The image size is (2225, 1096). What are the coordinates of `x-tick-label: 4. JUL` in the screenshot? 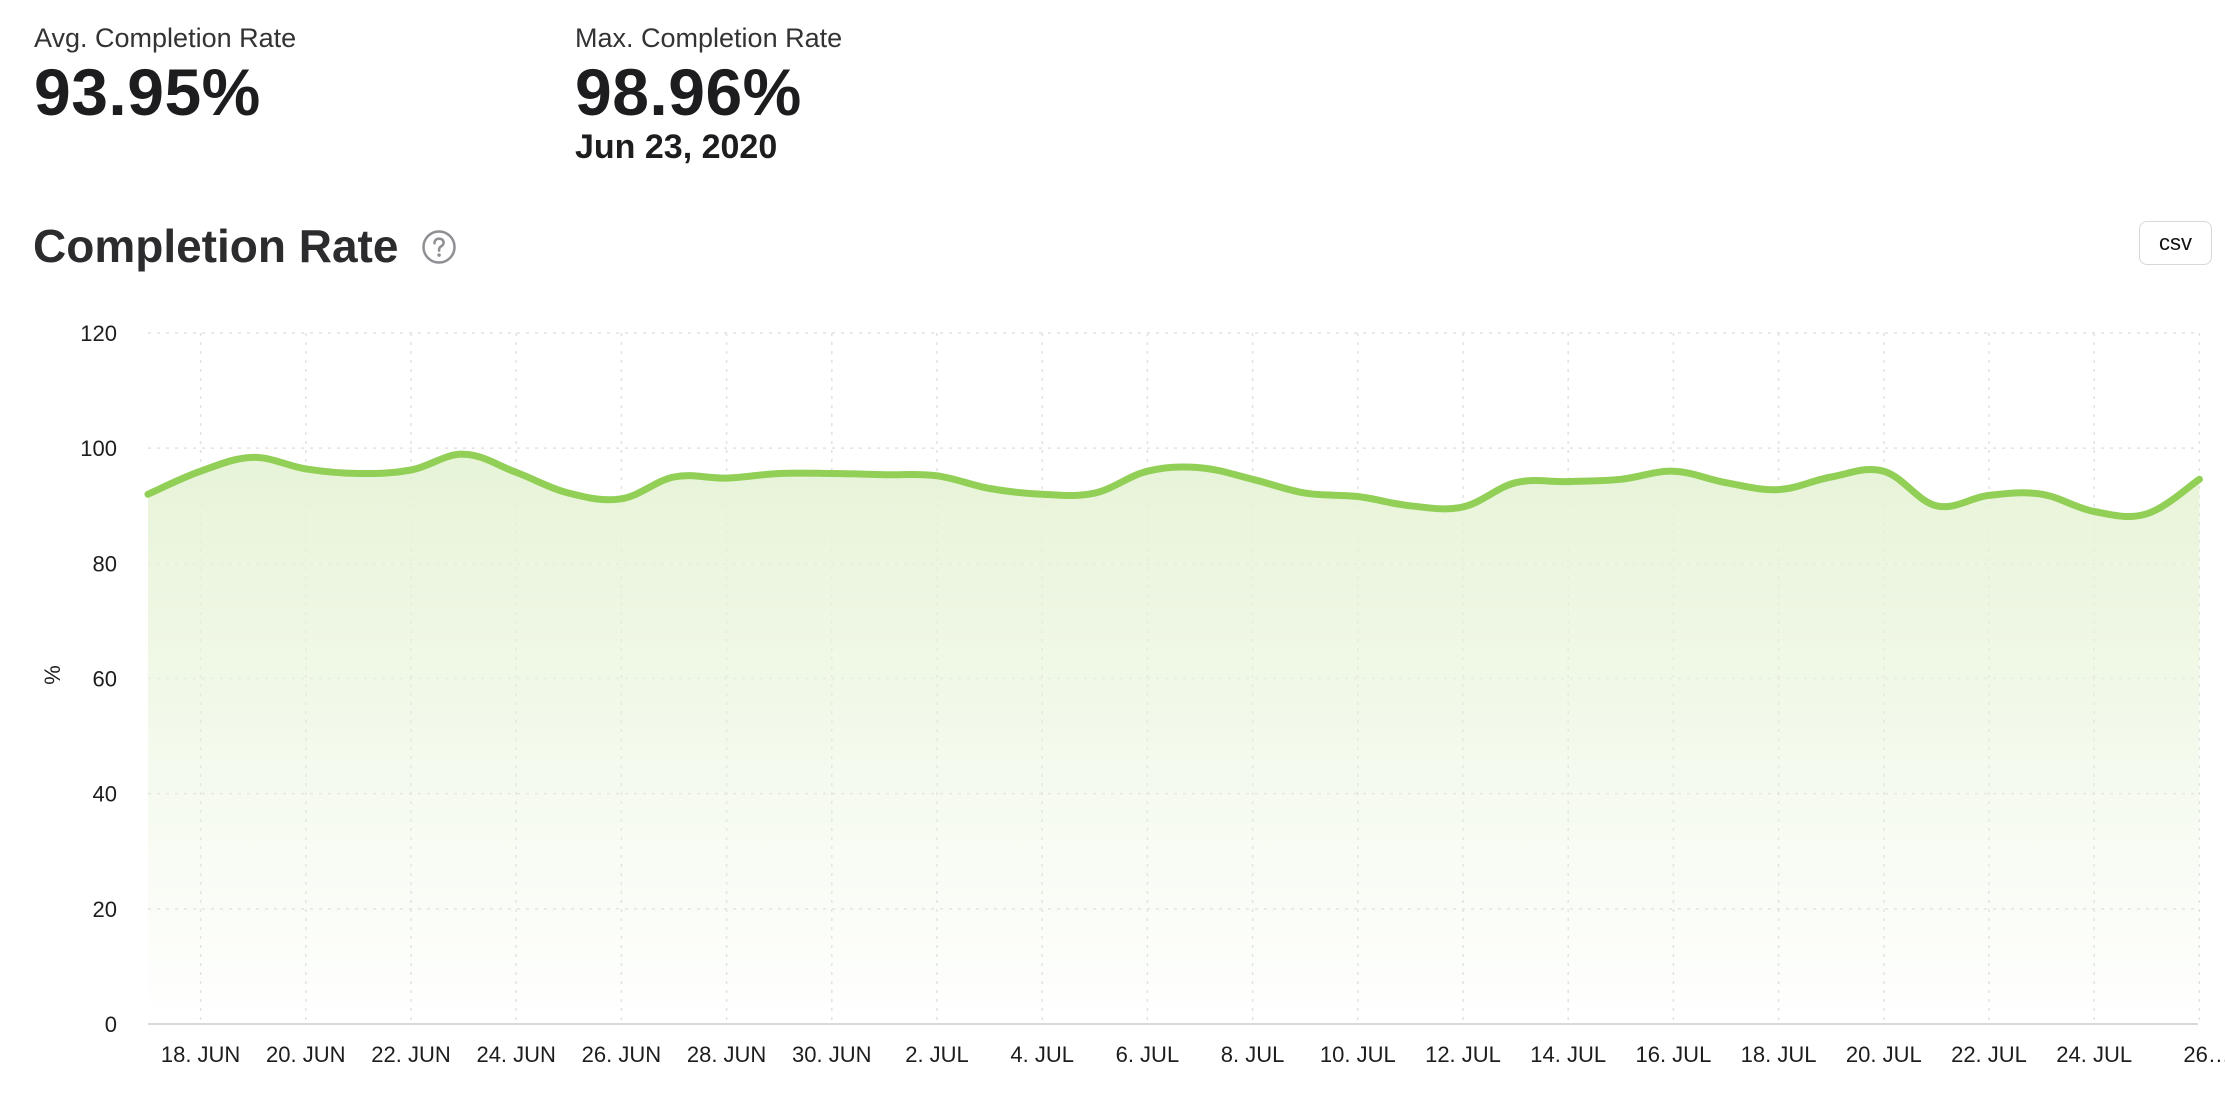 It's located at (1042, 1054).